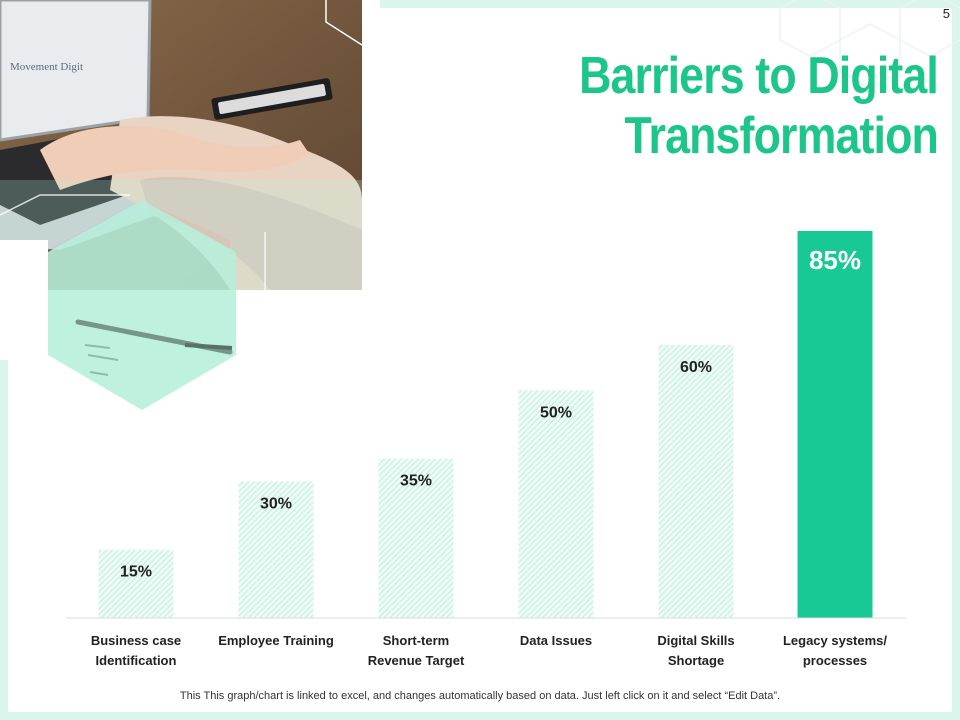 Image resolution: width=960 pixels, height=720 pixels. I want to click on data-label-4: 60%, so click(696, 367).